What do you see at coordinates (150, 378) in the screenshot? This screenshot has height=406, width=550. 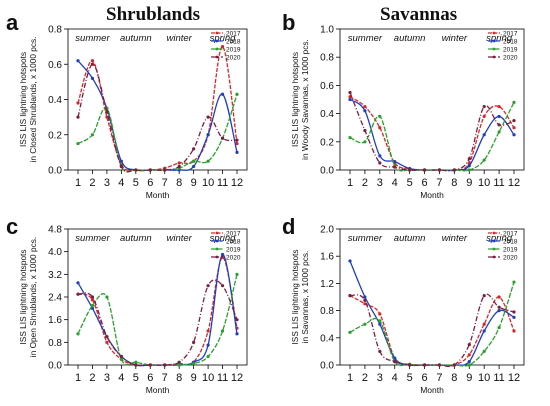 I see `x-tick-label: 6` at bounding box center [150, 378].